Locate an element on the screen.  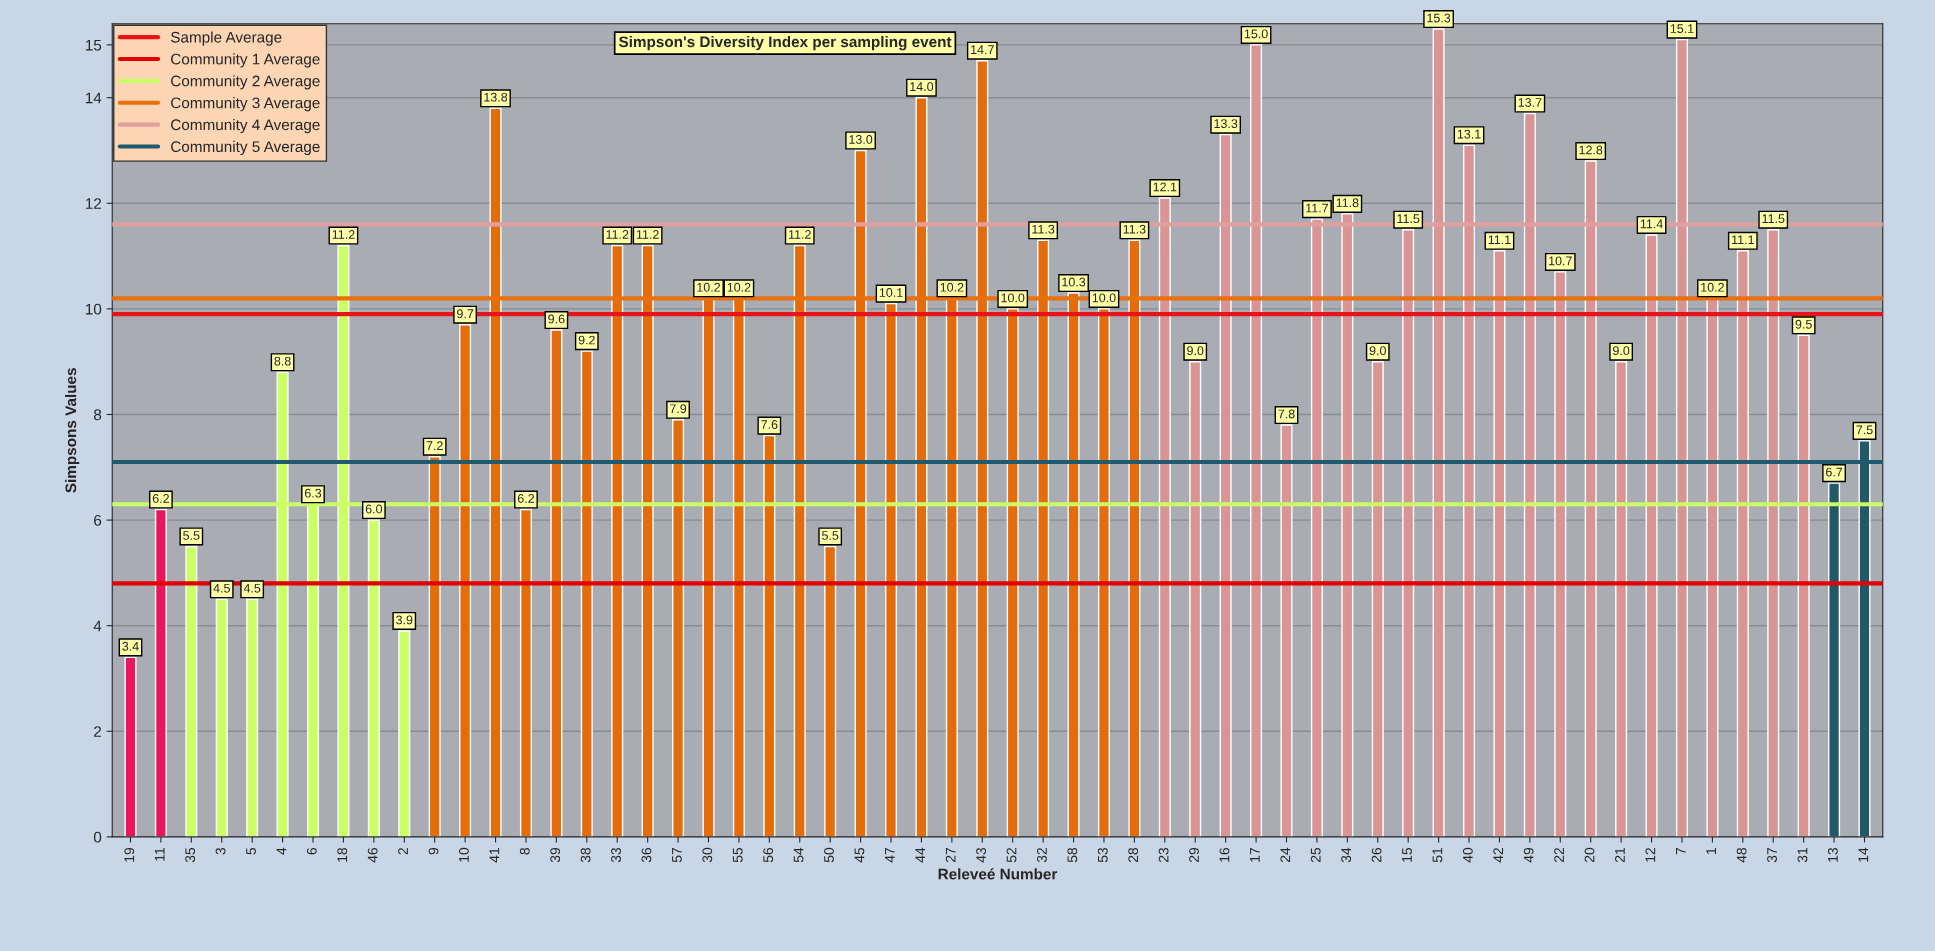
data-label: 7.9 is located at coordinates (678, 409).